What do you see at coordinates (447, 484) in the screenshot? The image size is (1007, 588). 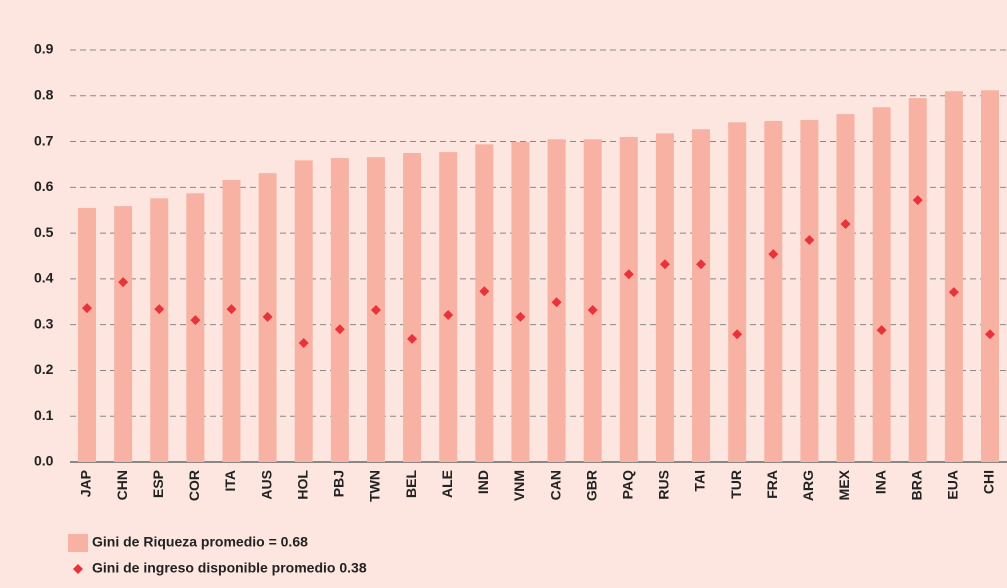 I see `x-tick-label: ALE` at bounding box center [447, 484].